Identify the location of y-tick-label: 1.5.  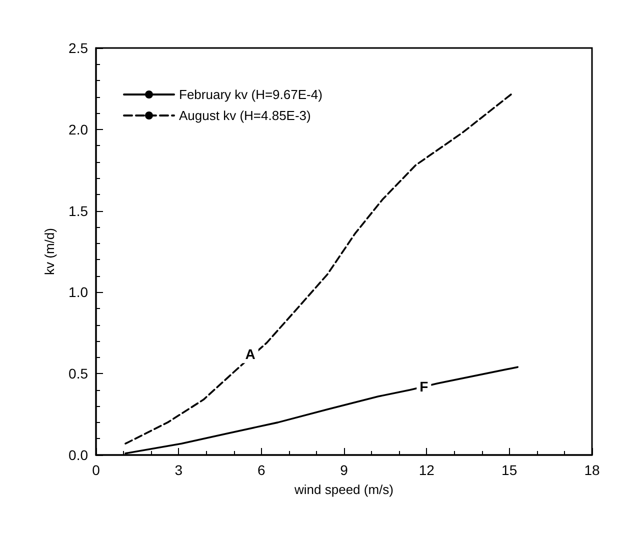
(78, 210).